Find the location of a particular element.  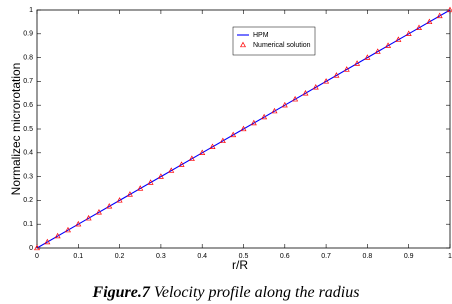

x-tick-label: 0.1 is located at coordinates (78, 256).